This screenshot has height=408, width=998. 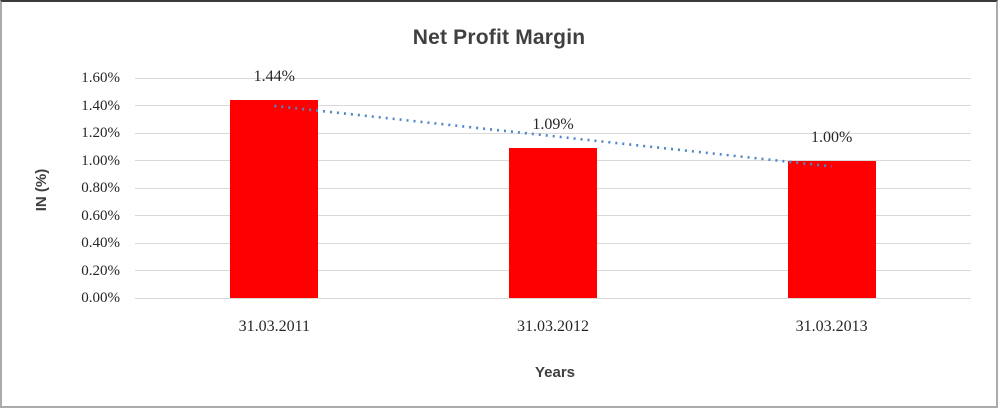 I want to click on y-tick-label: 0.80%, so click(x=100, y=188).